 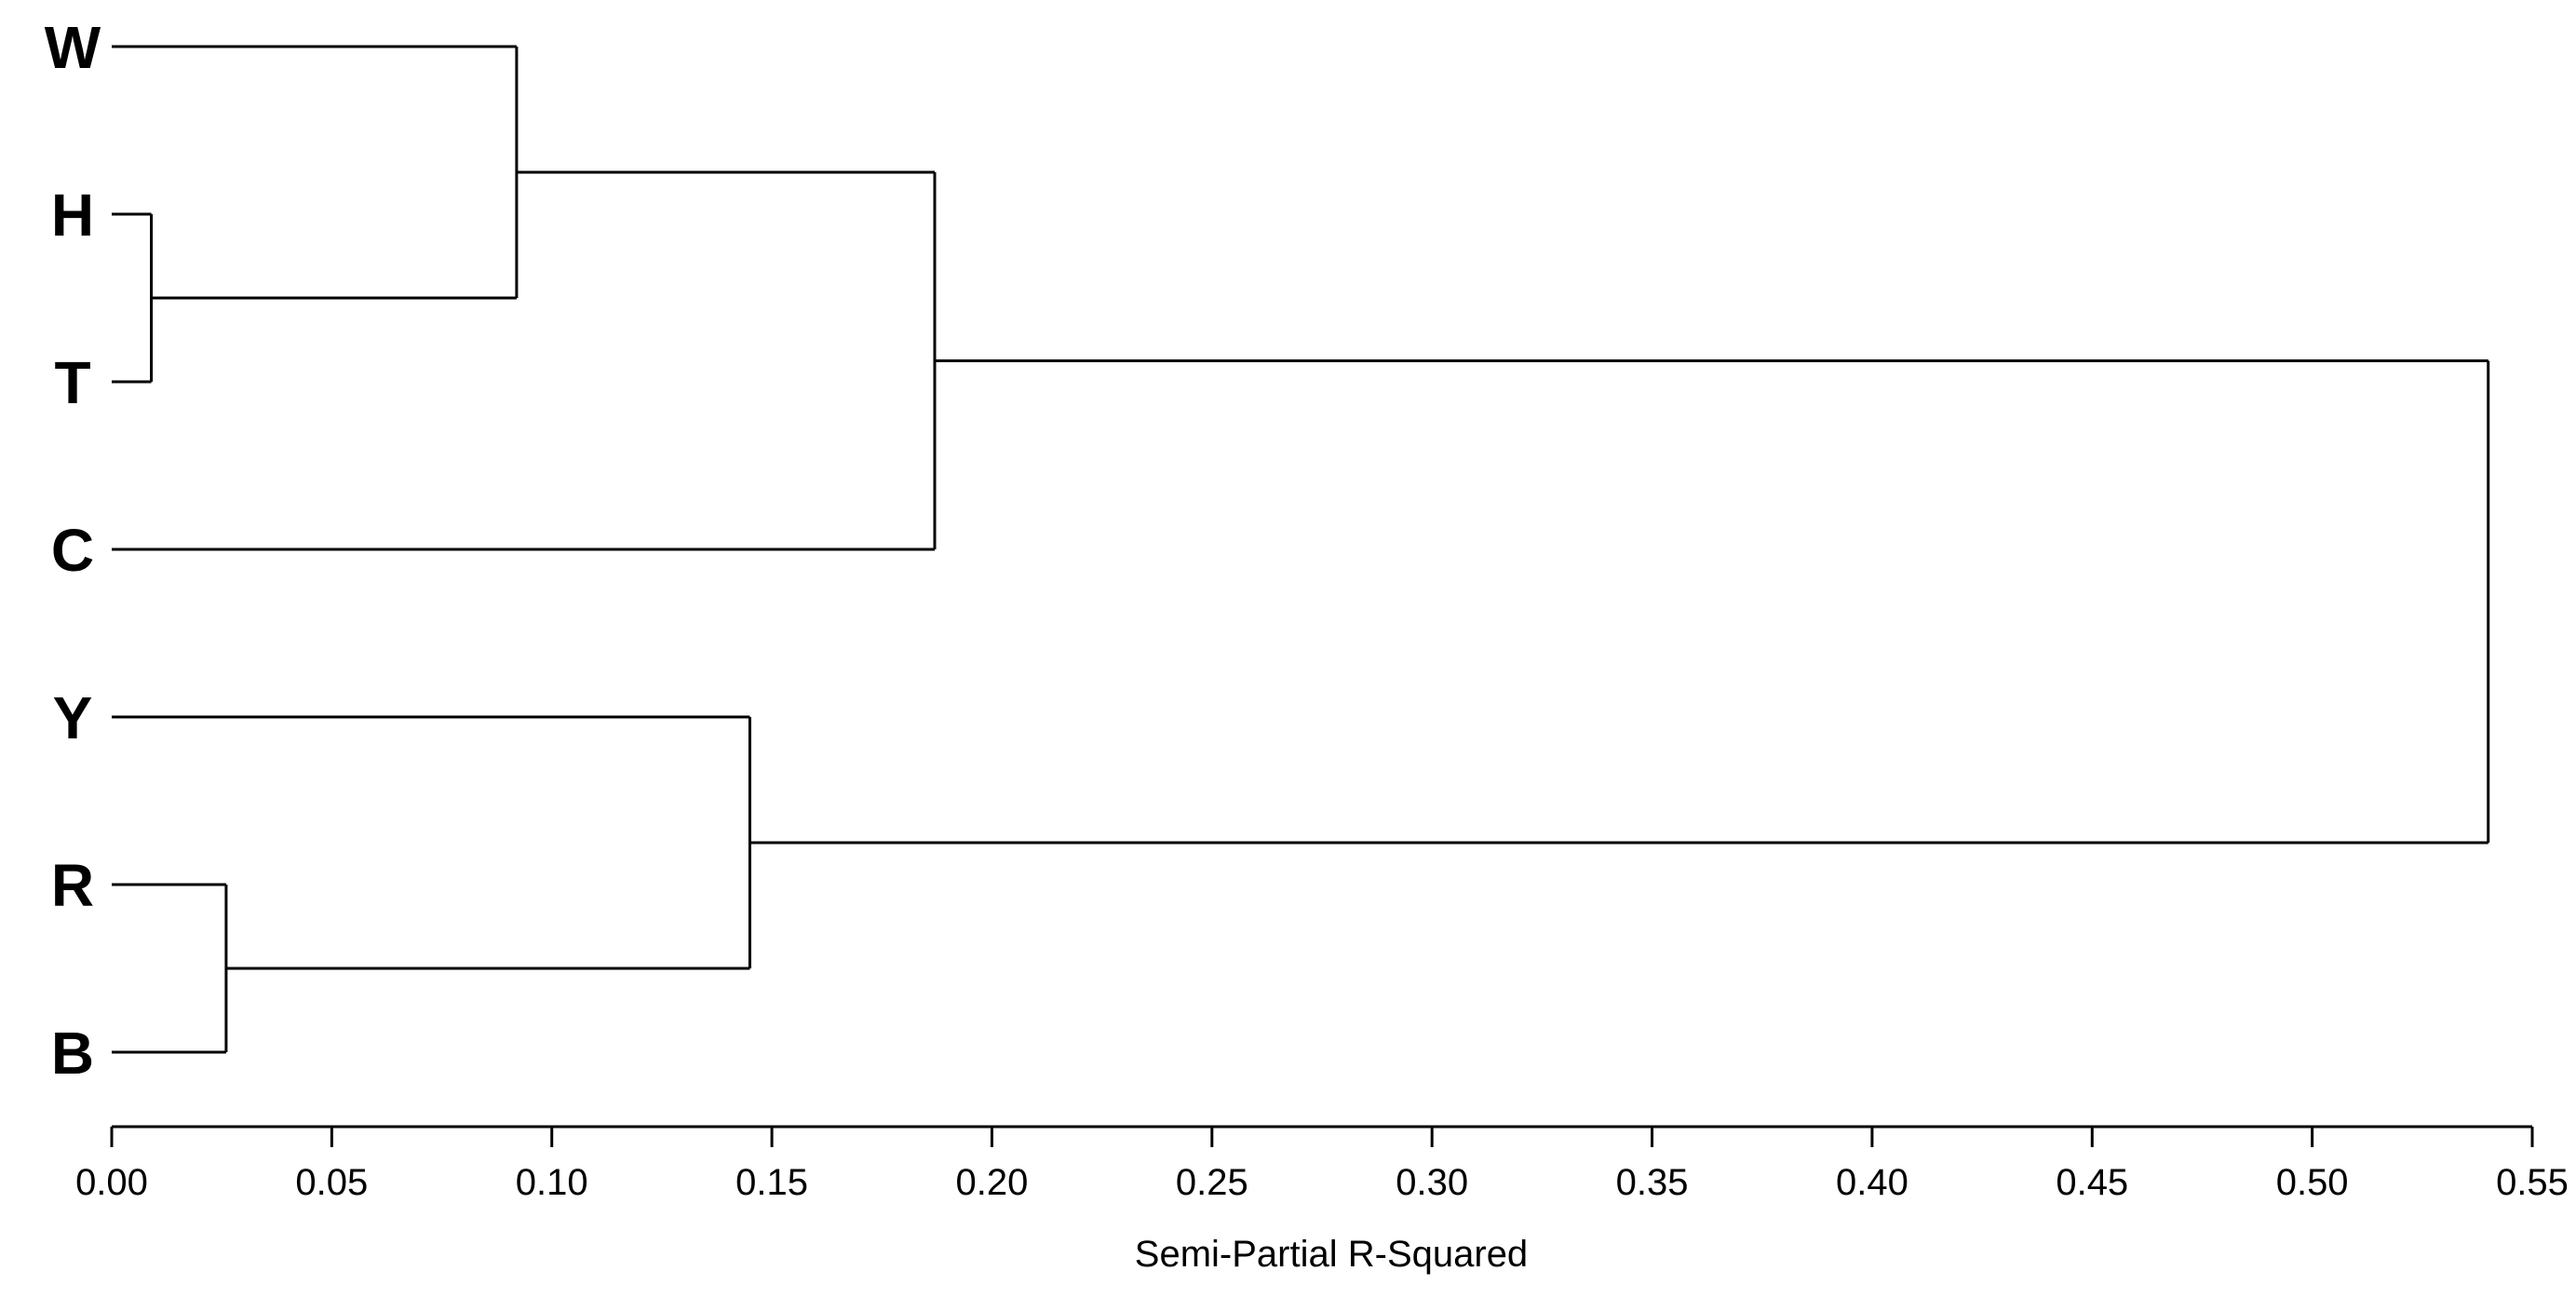 I want to click on leaf-label-w: W, so click(x=73, y=47).